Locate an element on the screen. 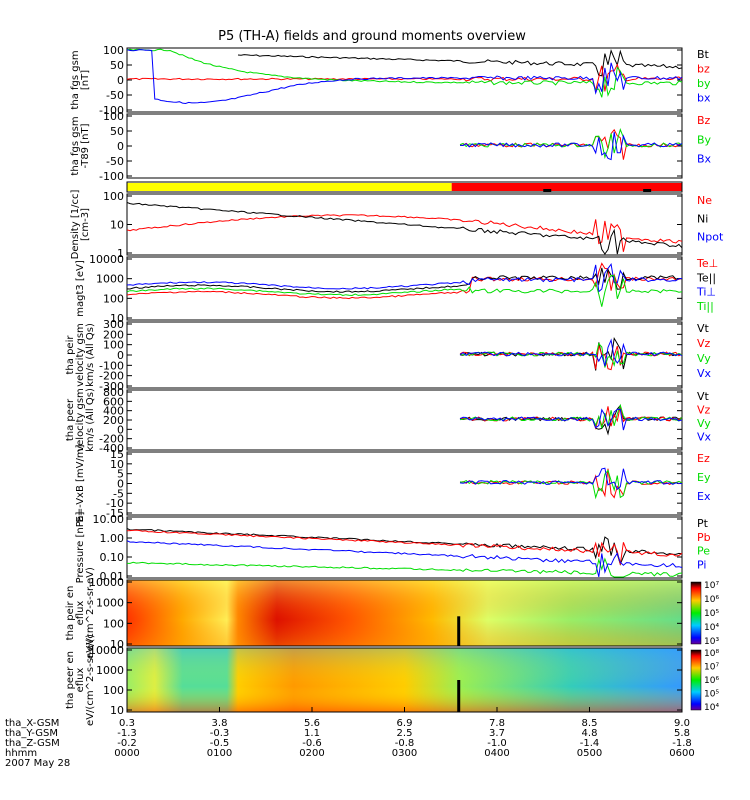  y-tick-label: 800 is located at coordinates (113, 392).